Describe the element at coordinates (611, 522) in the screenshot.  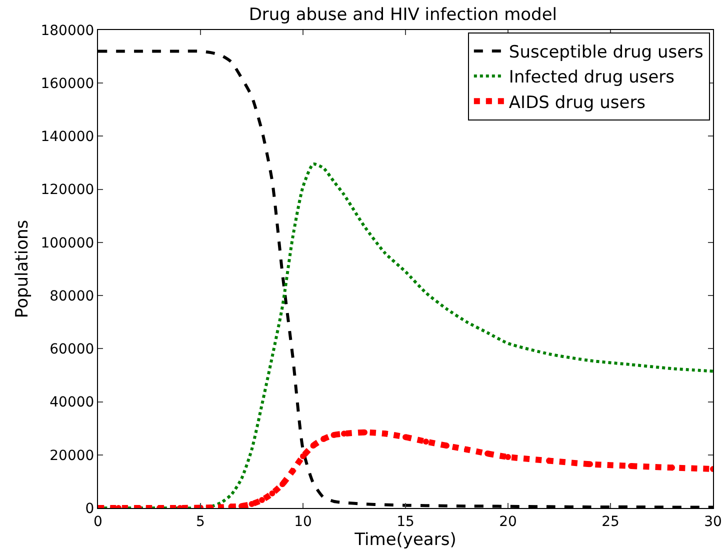
I see `x-tick-label: 25` at that location.